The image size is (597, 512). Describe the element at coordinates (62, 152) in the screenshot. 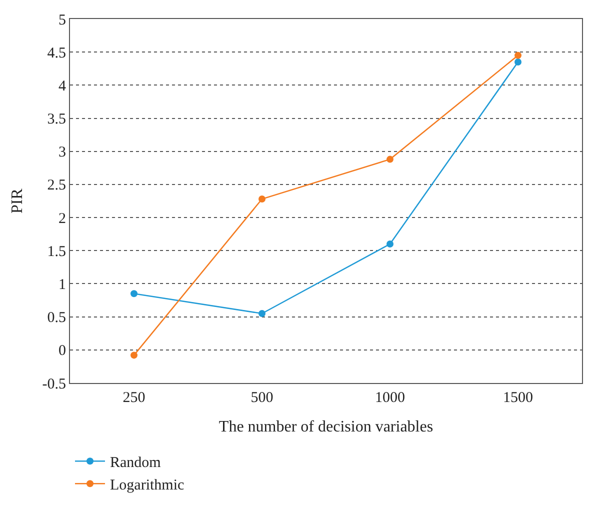

I see `y-tick-label: 3` at that location.